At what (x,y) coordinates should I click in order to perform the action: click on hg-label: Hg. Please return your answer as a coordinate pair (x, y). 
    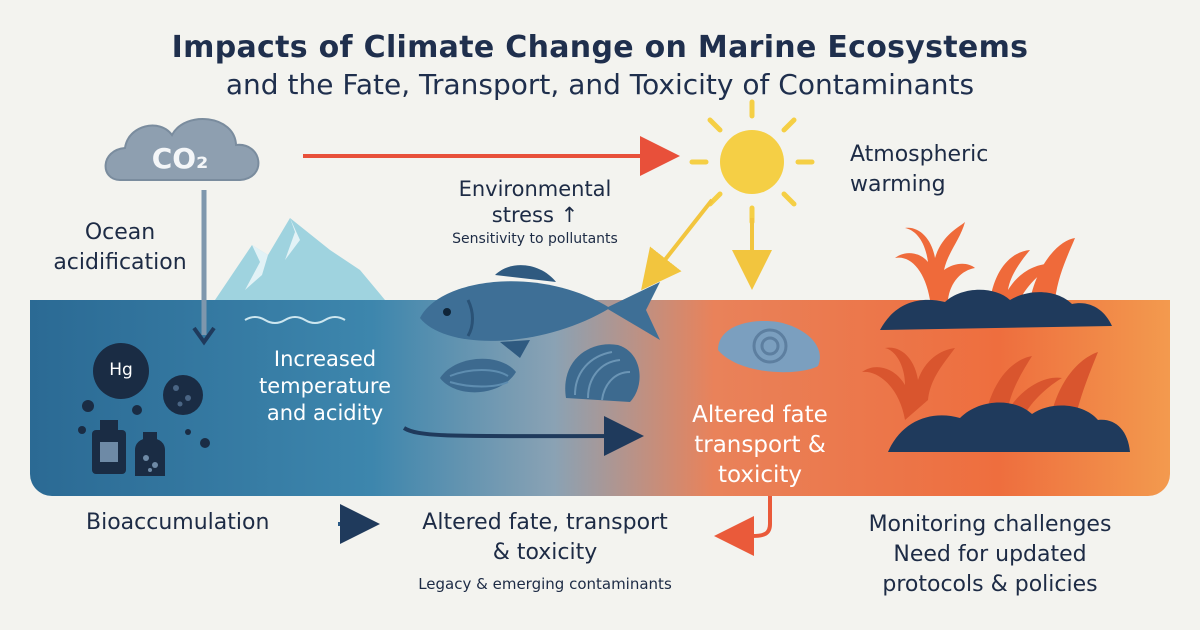
    Looking at the image, I should click on (121, 370).